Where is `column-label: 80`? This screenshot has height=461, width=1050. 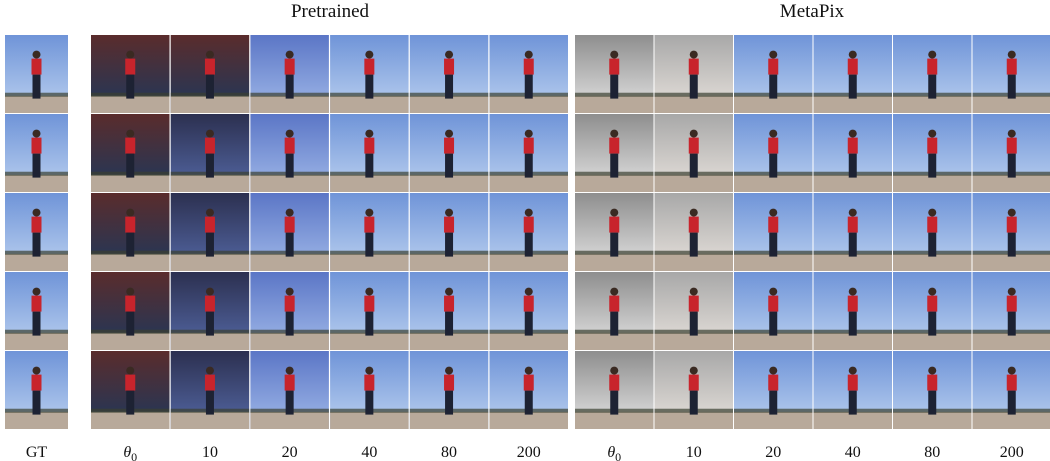 column-label: 80 is located at coordinates (932, 452).